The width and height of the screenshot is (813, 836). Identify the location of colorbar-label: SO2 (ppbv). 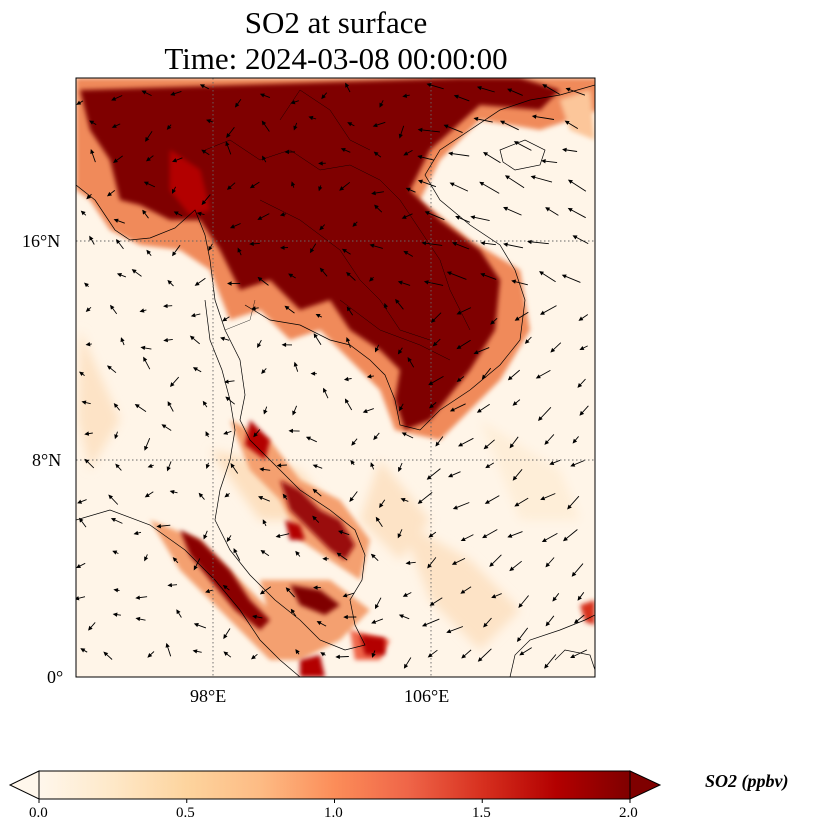
(747, 781).